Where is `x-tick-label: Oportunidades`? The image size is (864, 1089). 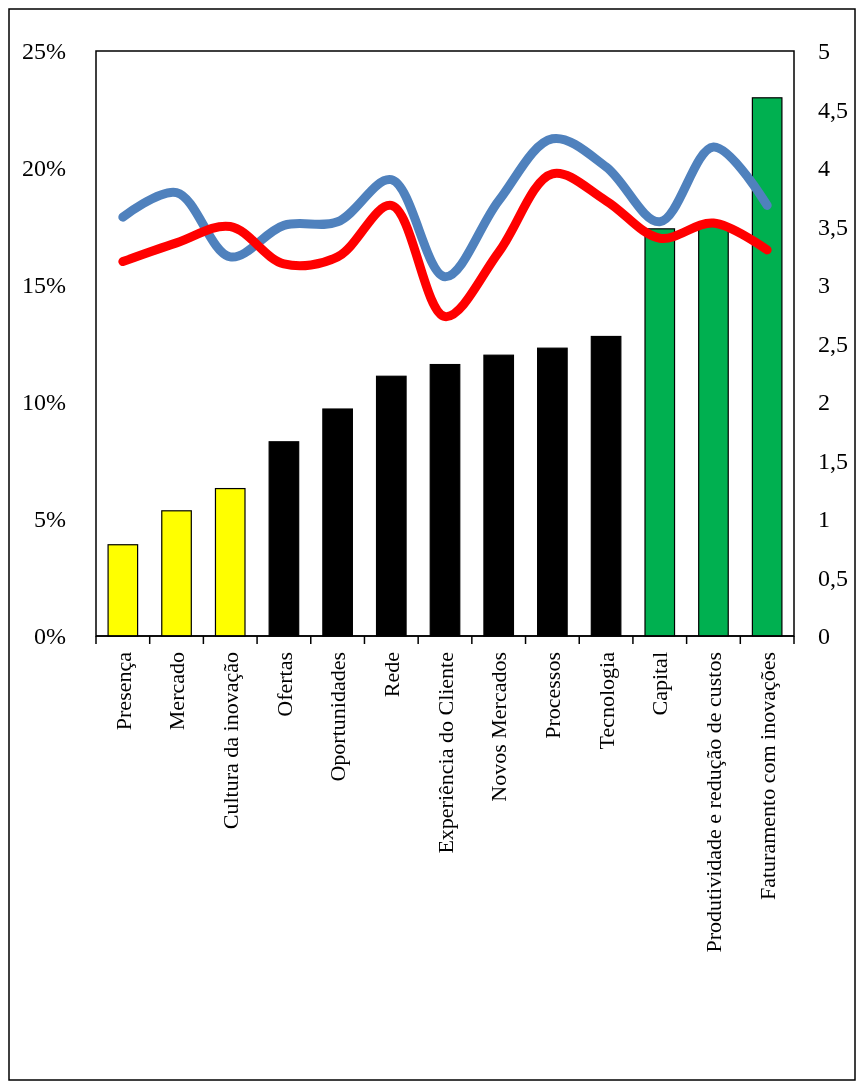
x-tick-label: Oportunidades is located at coordinates (338, 717).